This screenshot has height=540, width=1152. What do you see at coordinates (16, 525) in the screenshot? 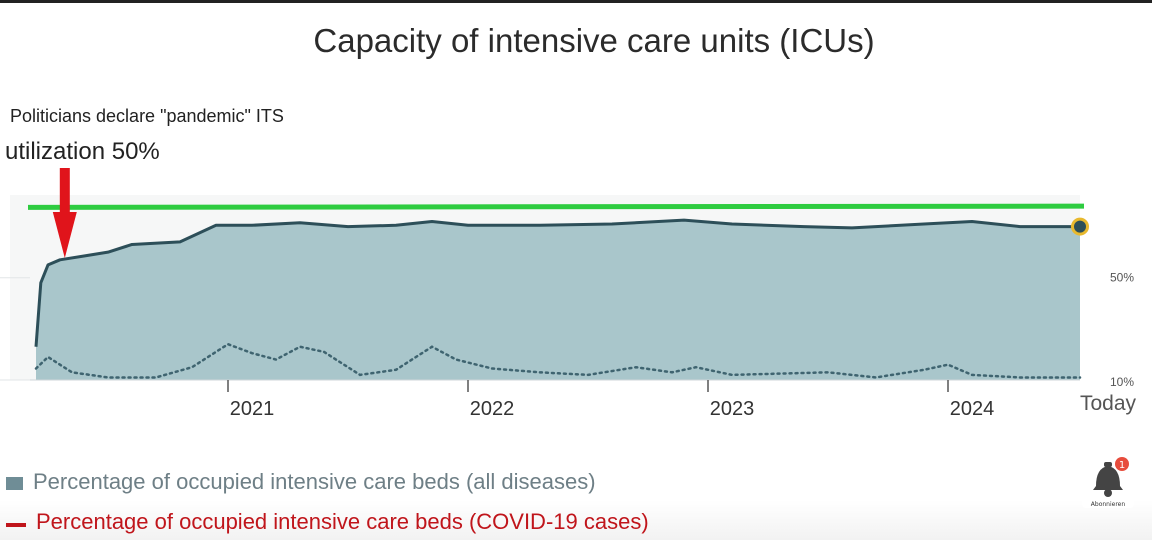
I see `legend-swatch-covid` at bounding box center [16, 525].